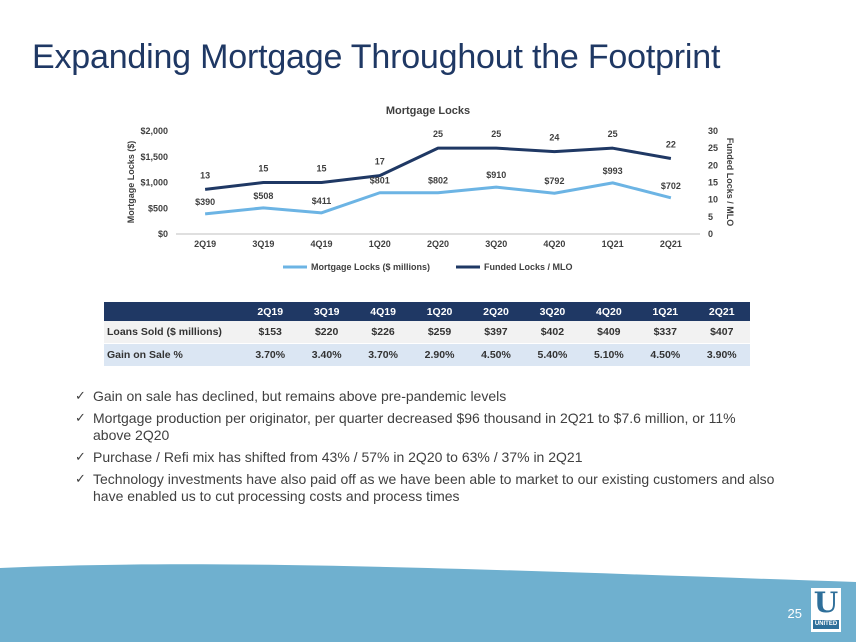  Describe the element at coordinates (826, 624) in the screenshot. I see `logo-wordmark: UNITED` at that location.